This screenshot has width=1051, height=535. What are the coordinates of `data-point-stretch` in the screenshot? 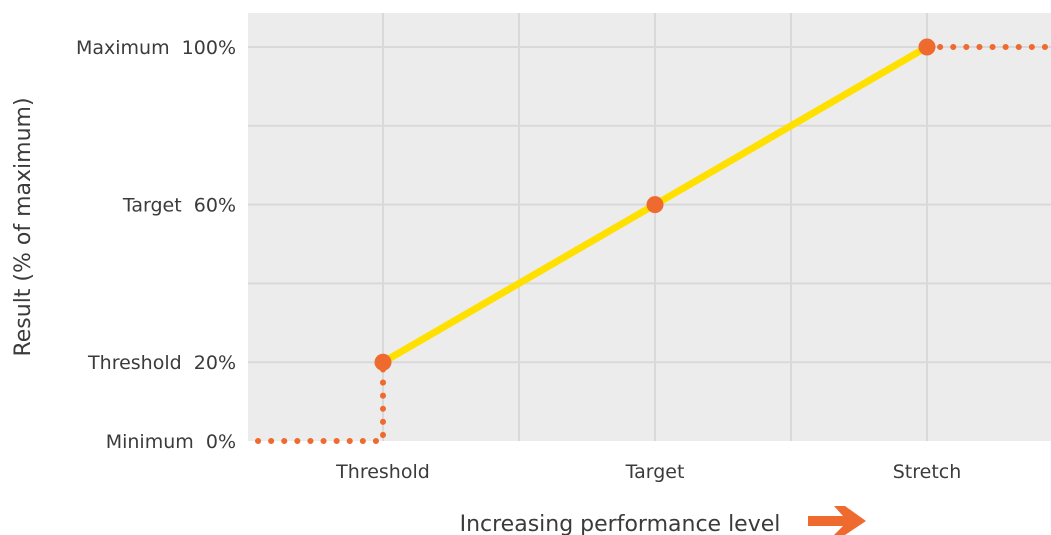 It's located at (927, 47).